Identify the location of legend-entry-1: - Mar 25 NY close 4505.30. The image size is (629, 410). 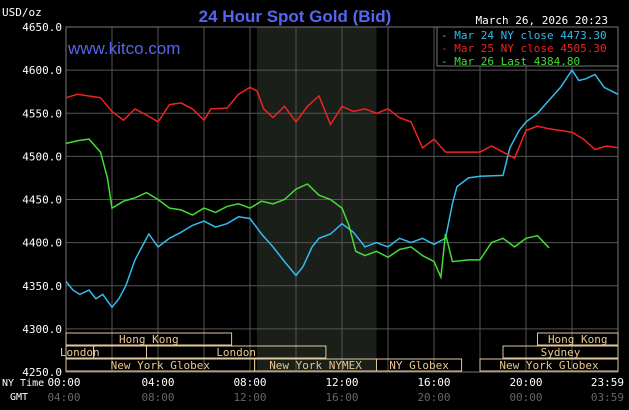
(524, 48).